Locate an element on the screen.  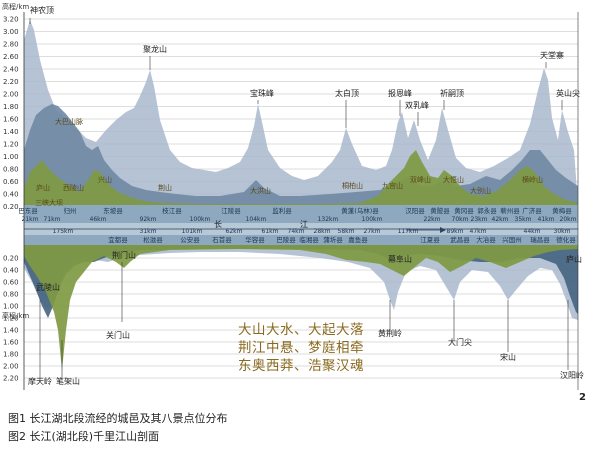
slogan-line-1: 大山大水、大起大落 is located at coordinates (301, 330).